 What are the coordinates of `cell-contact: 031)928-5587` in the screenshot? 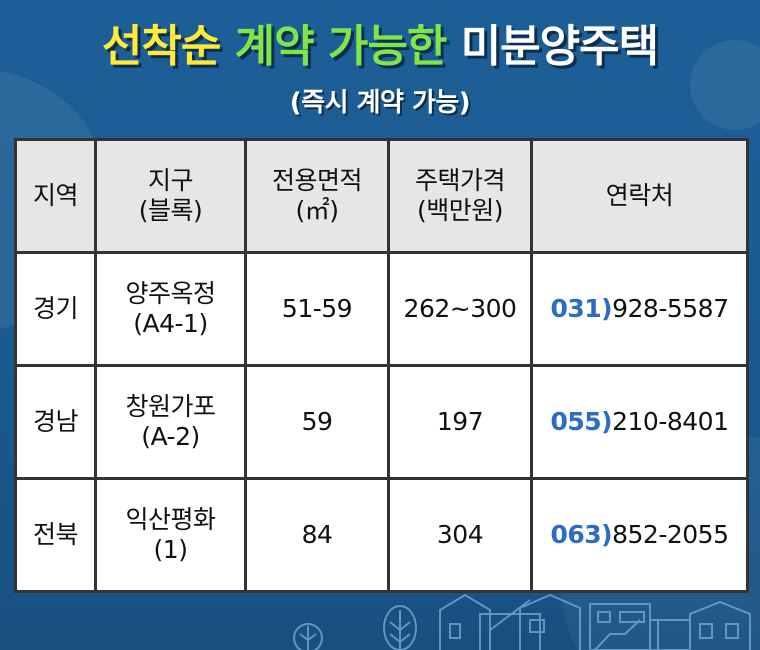 It's located at (639, 309).